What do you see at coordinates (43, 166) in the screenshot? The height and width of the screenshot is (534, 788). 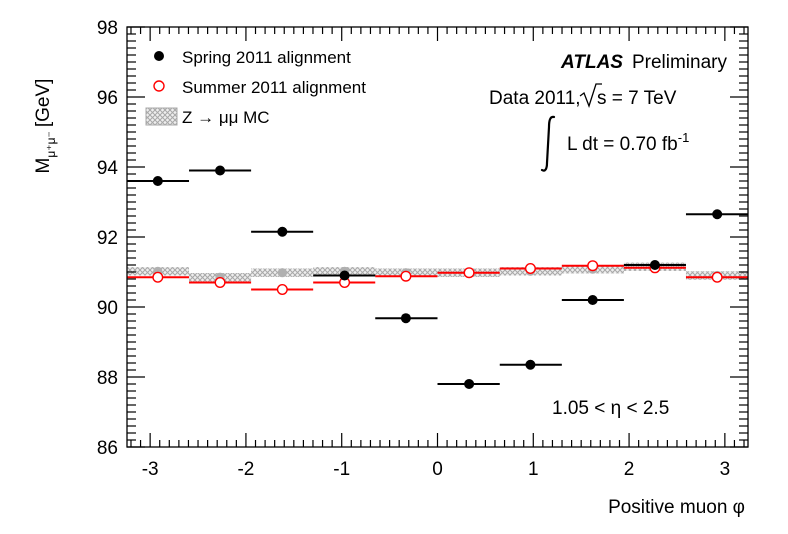 I see `y-axis-label-m: M` at bounding box center [43, 166].